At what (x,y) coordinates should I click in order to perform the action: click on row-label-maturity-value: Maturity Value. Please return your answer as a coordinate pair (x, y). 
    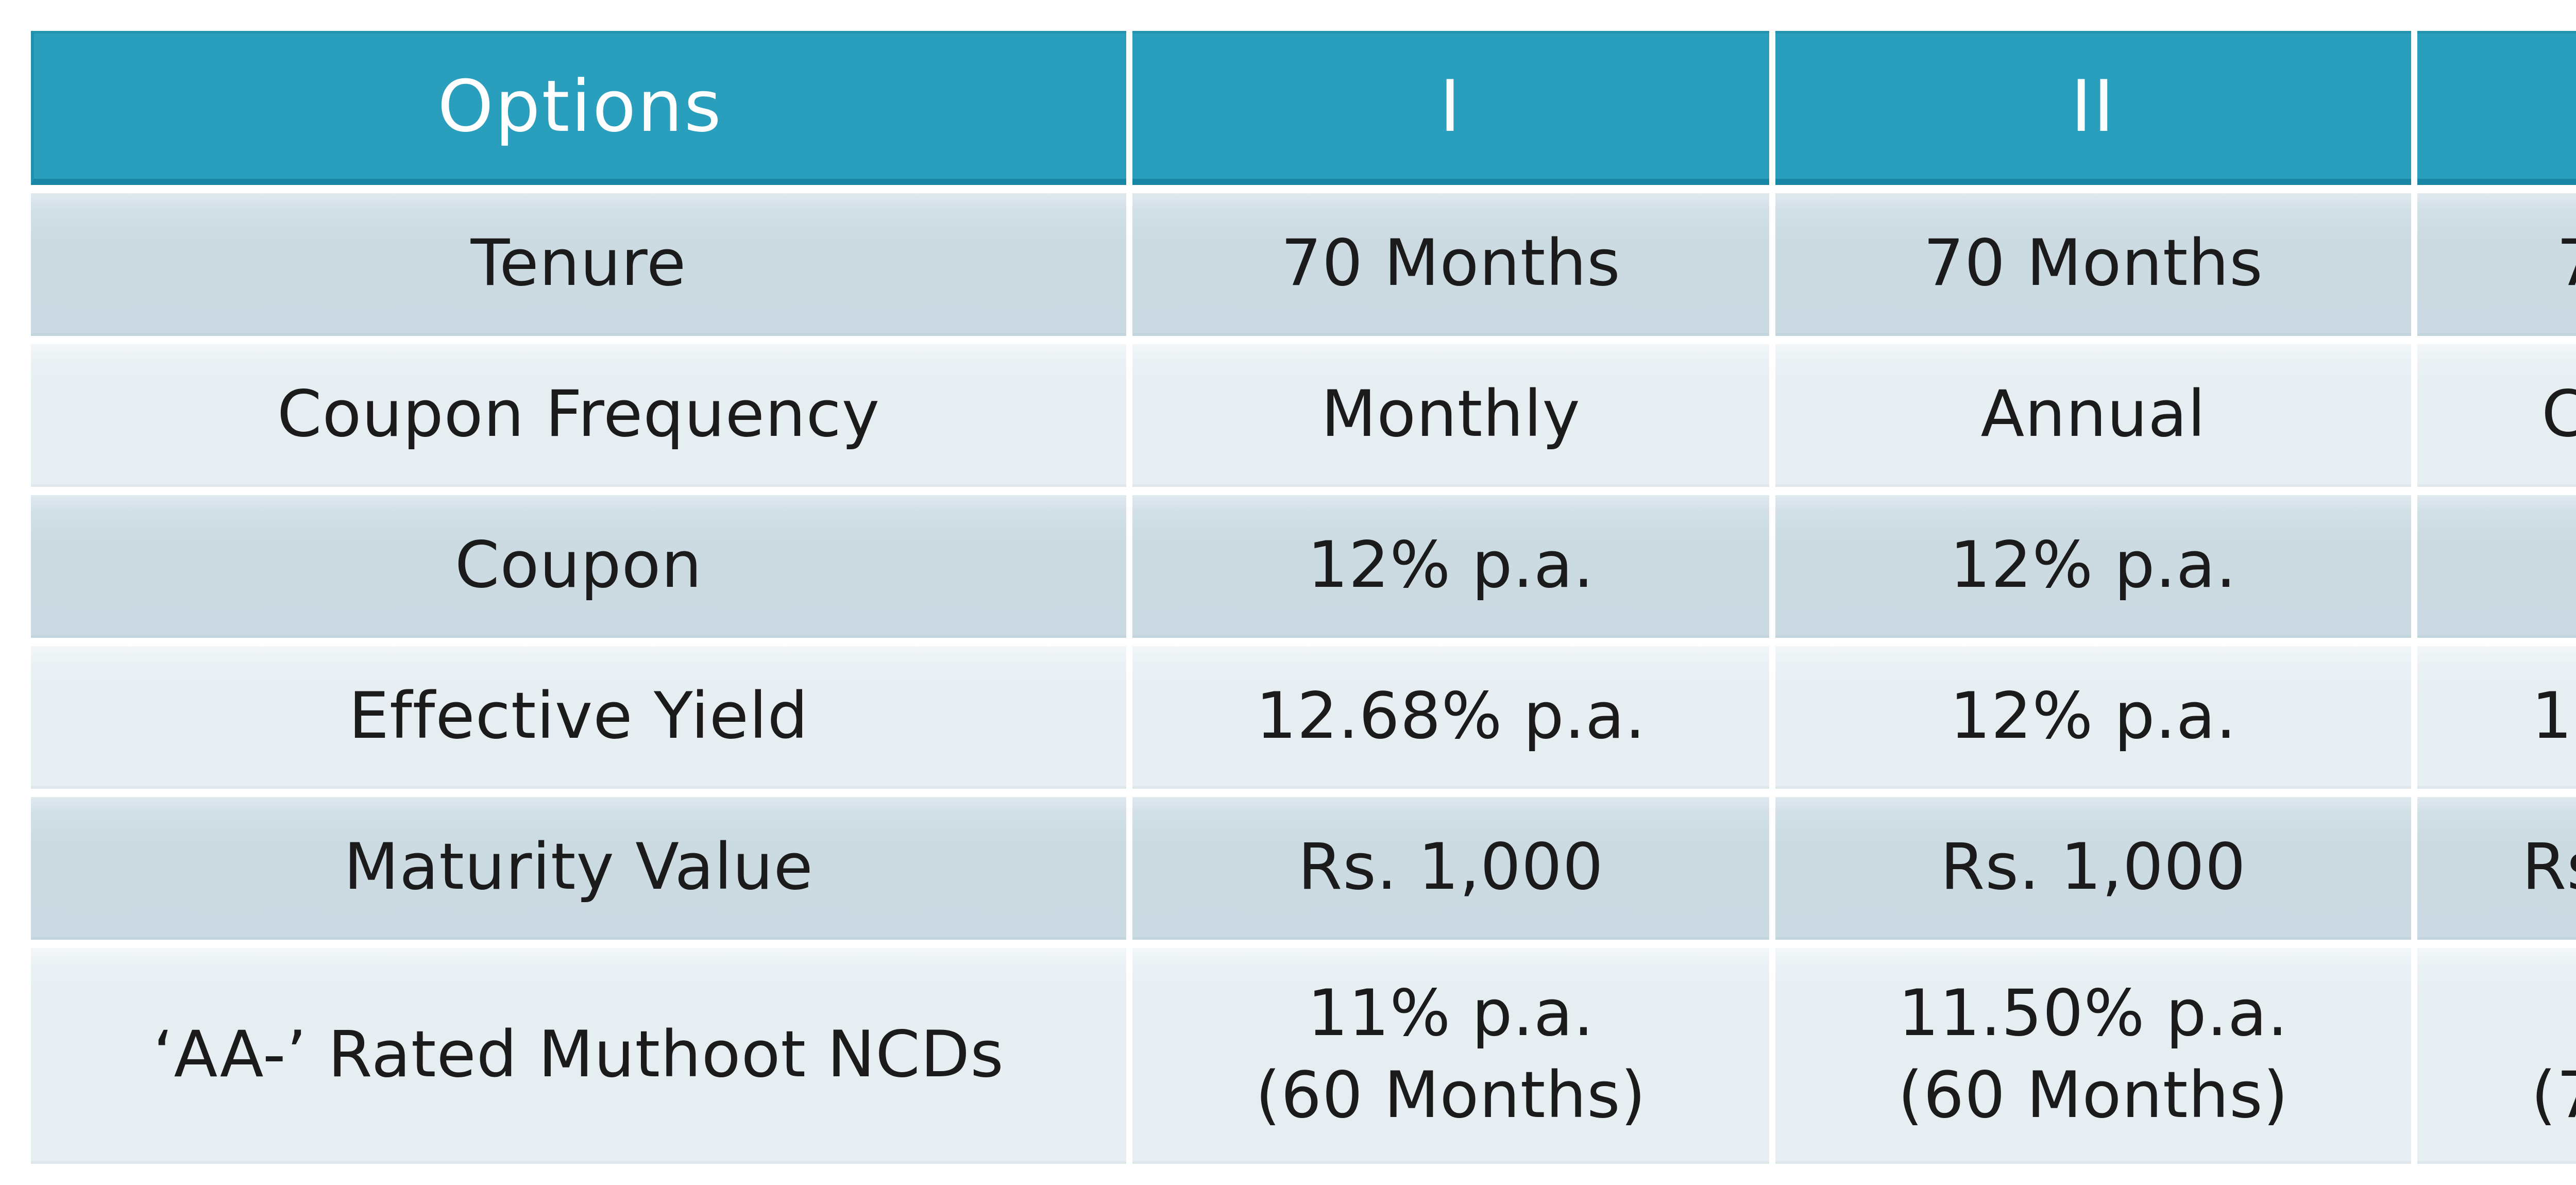
    Looking at the image, I should click on (578, 869).